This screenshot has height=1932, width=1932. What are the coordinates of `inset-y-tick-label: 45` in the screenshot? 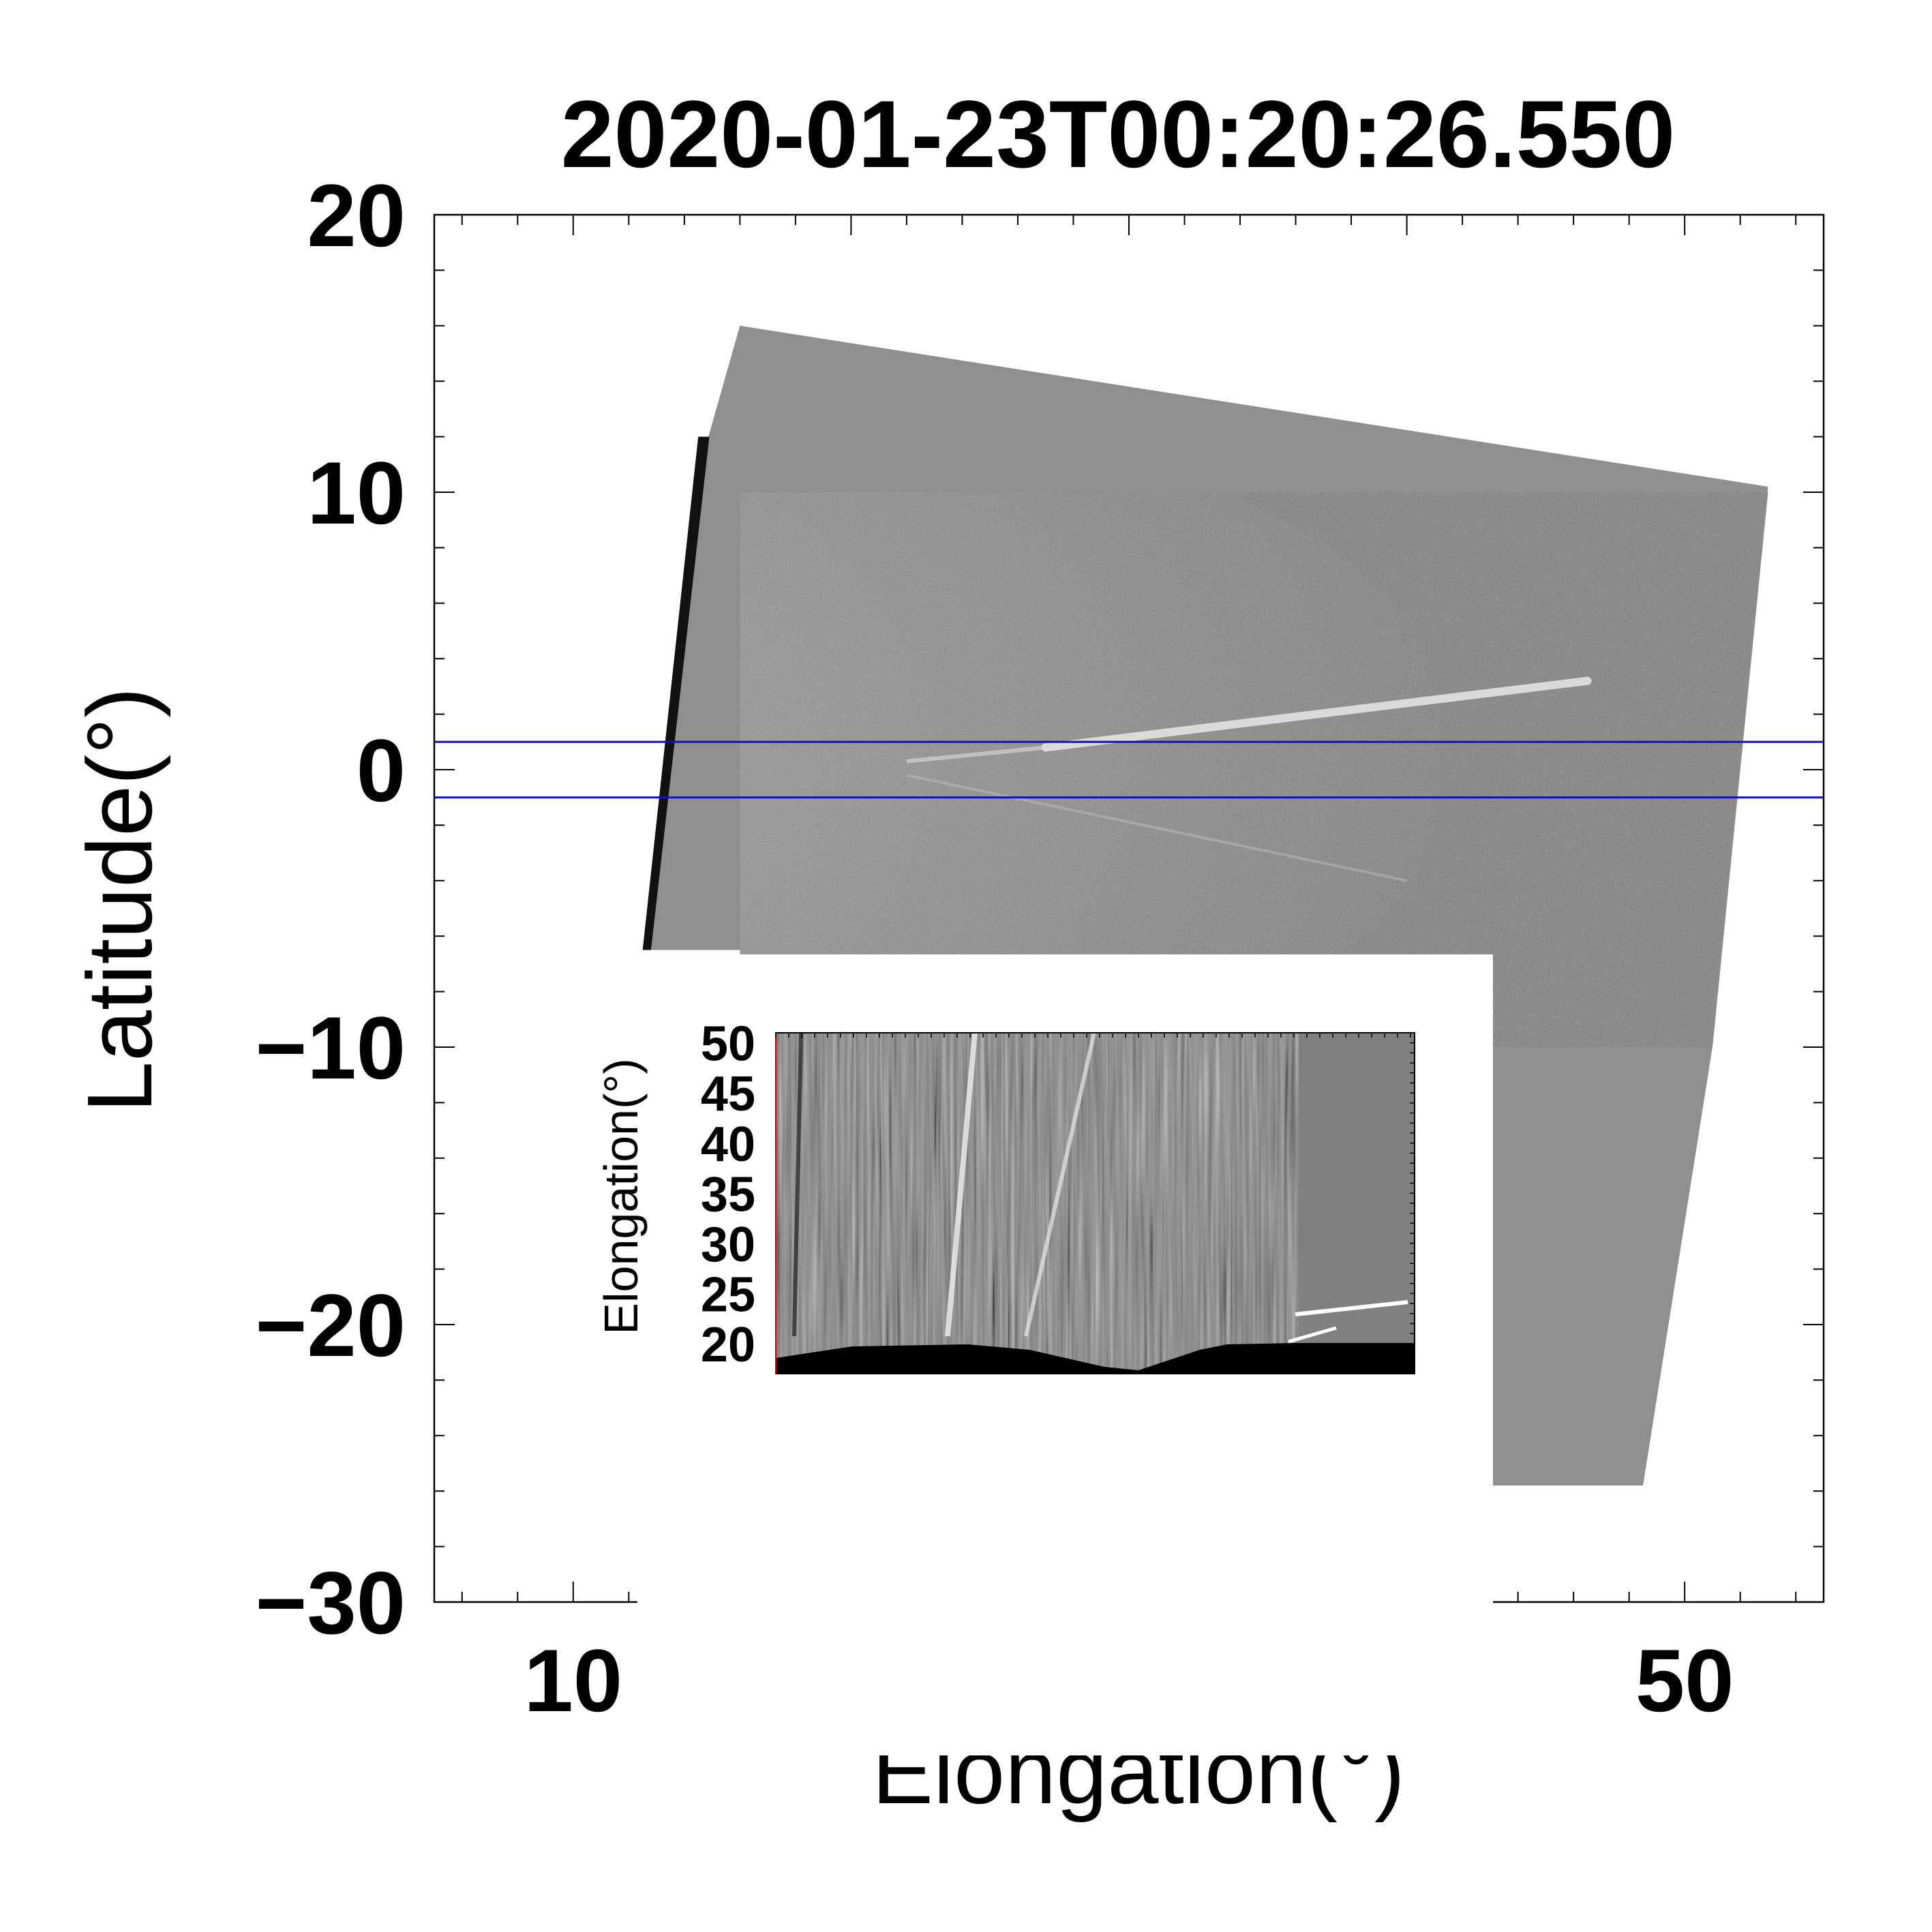 It's located at (728, 1094).